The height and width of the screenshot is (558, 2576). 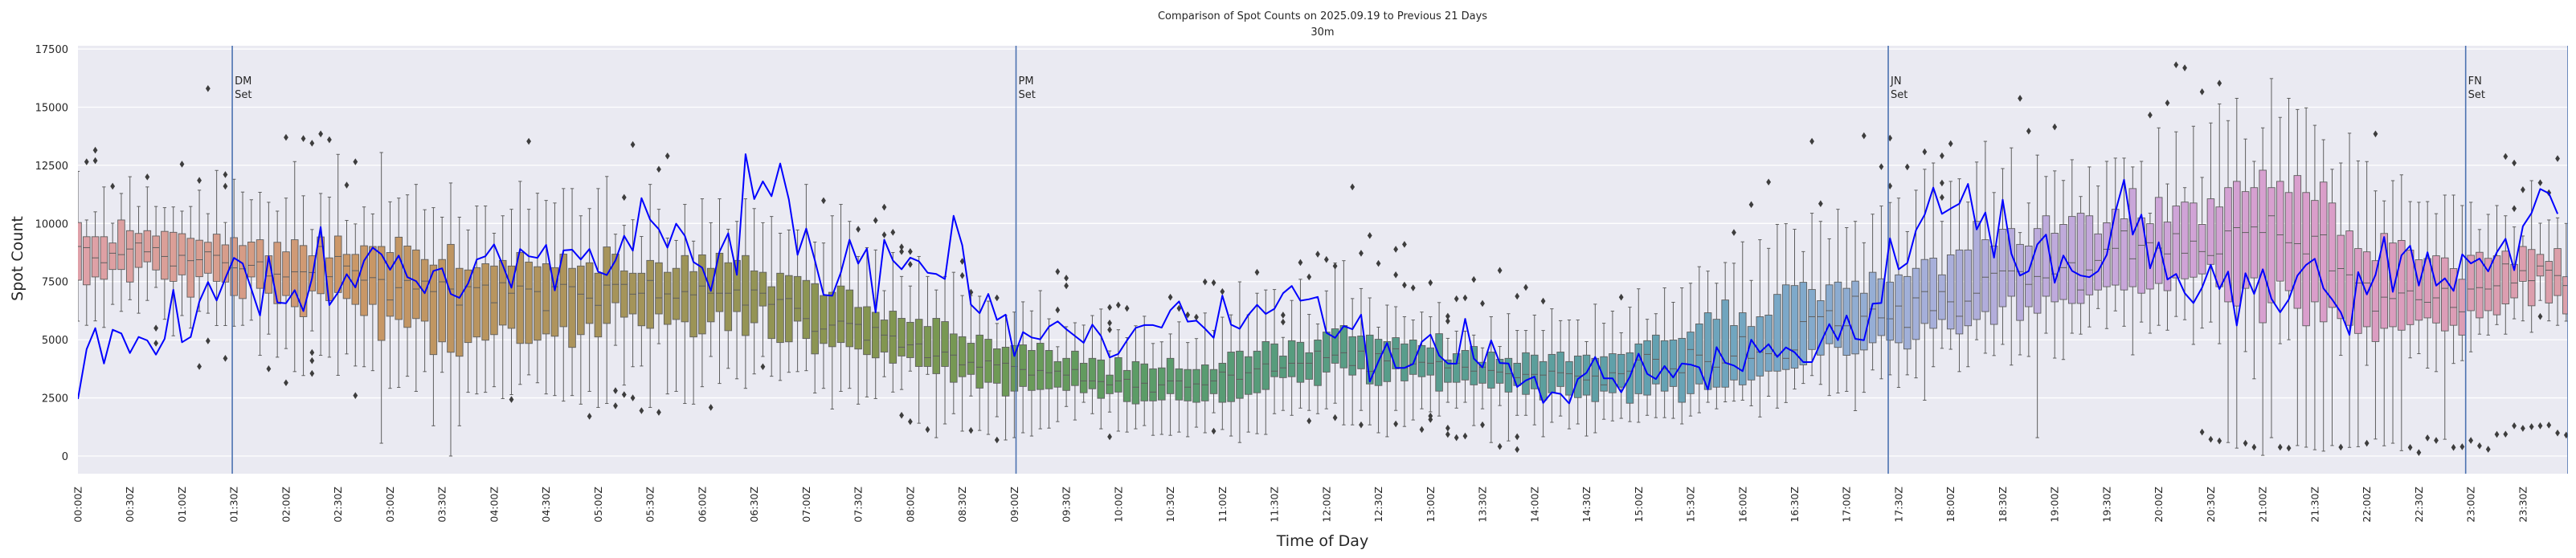 I want to click on x-tick-label: 22:00Z, so click(x=2367, y=505).